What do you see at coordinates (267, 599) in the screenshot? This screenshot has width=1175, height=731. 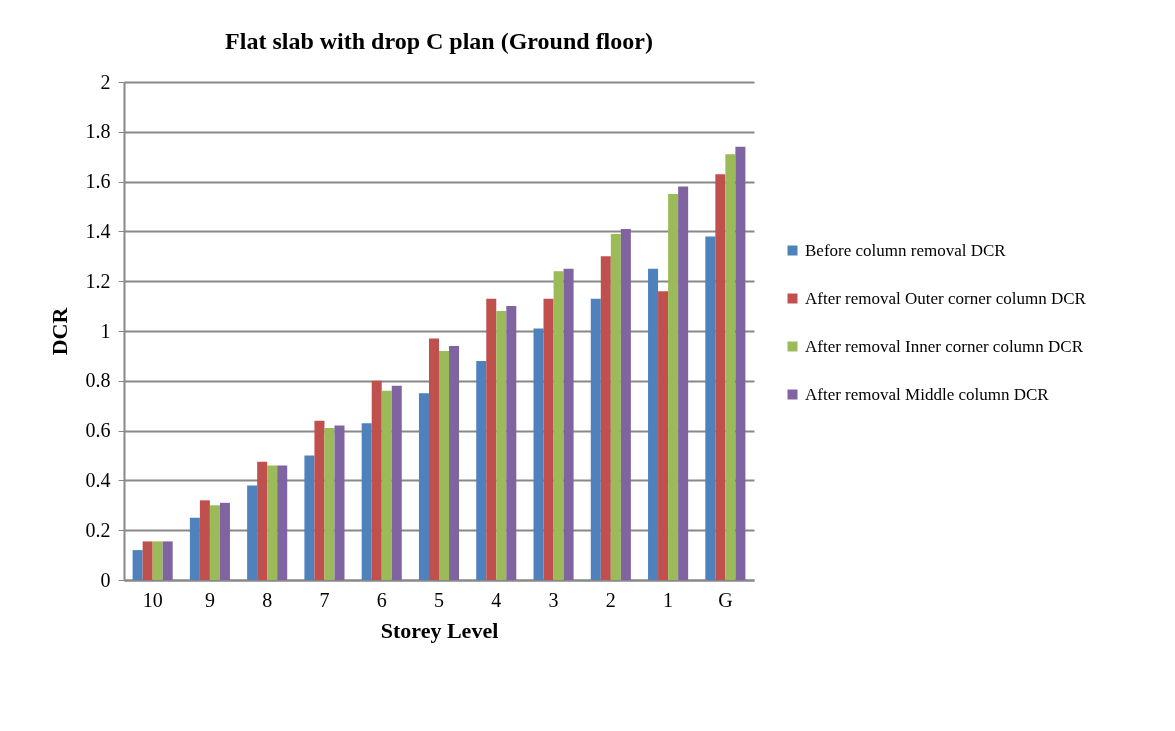 I see `x-tick-label: 8` at bounding box center [267, 599].